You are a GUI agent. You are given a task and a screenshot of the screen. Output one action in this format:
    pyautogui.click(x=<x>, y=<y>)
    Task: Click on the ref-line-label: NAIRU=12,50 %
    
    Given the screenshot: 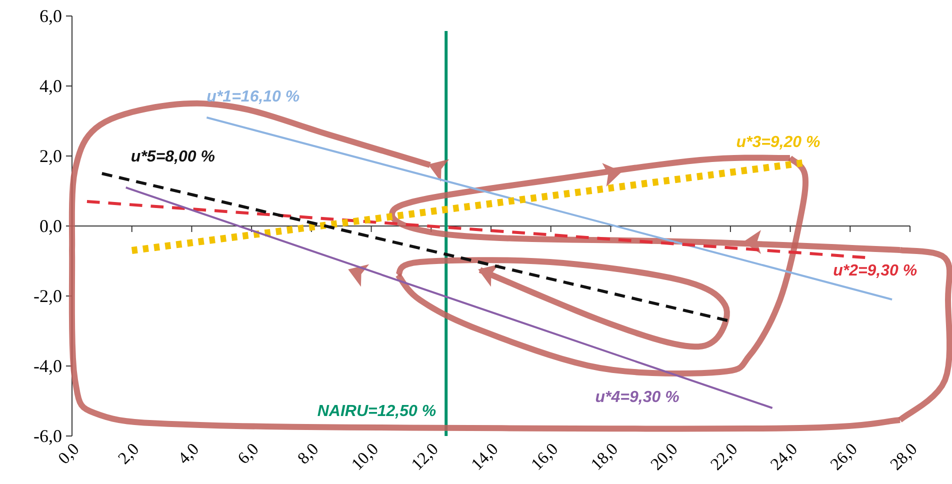 What is the action you would take?
    pyautogui.click(x=376, y=411)
    